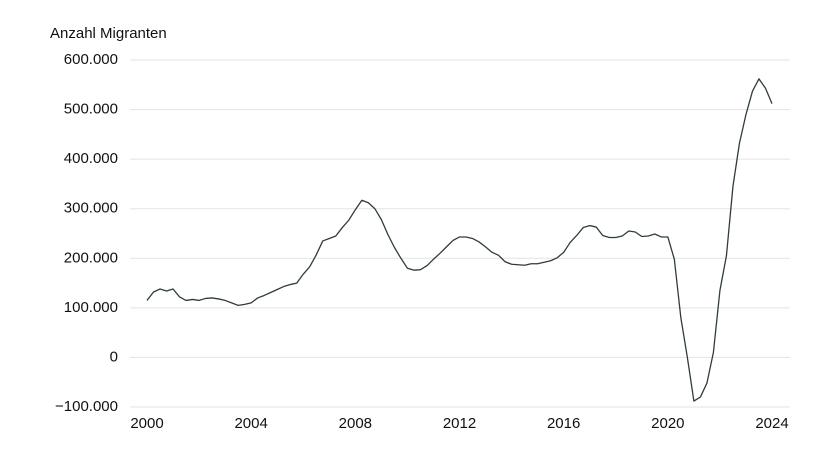 The height and width of the screenshot is (455, 840). Describe the element at coordinates (91, 208) in the screenshot. I see `y-tick-label: 300.000` at that location.